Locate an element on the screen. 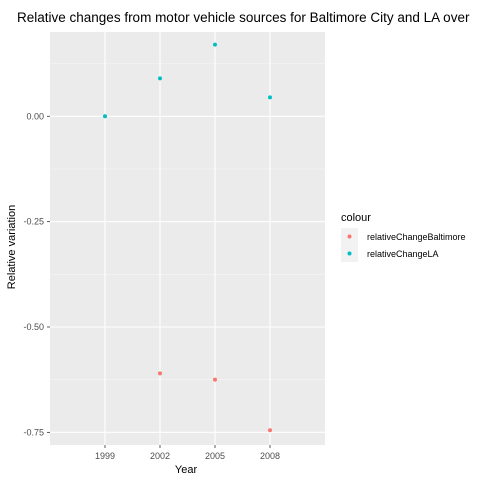 This screenshot has height=480, width=480. x-tick-label: 2002 is located at coordinates (160, 456).